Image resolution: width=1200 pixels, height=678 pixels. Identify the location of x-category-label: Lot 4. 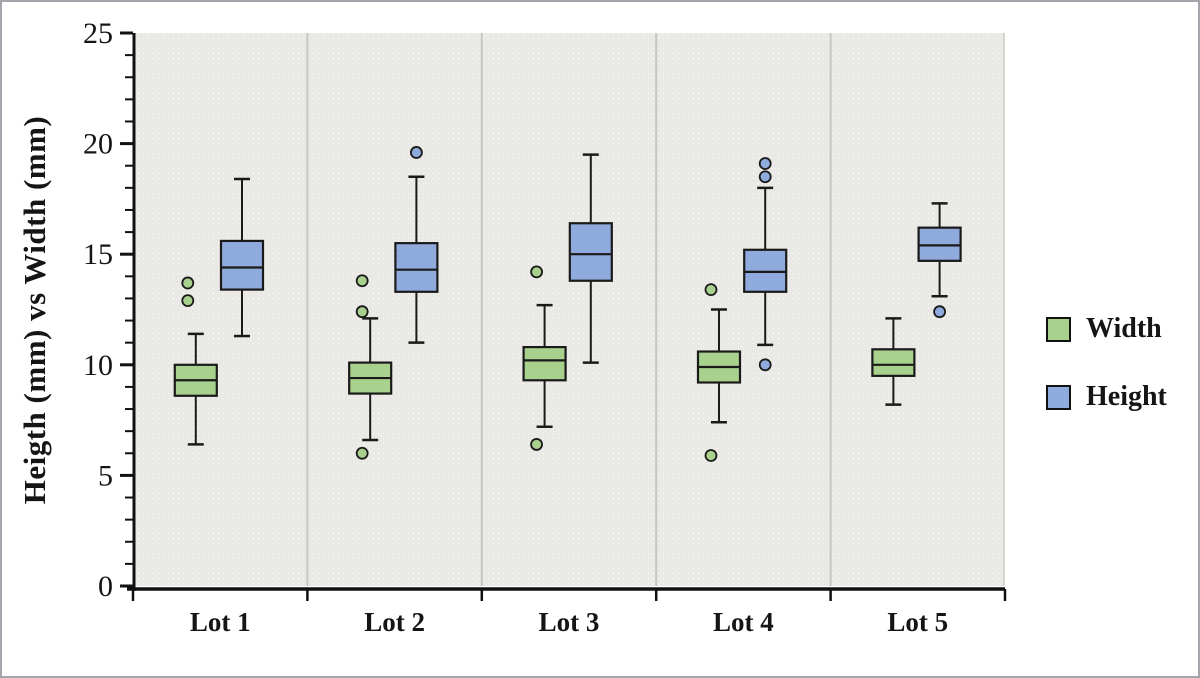
(743, 622).